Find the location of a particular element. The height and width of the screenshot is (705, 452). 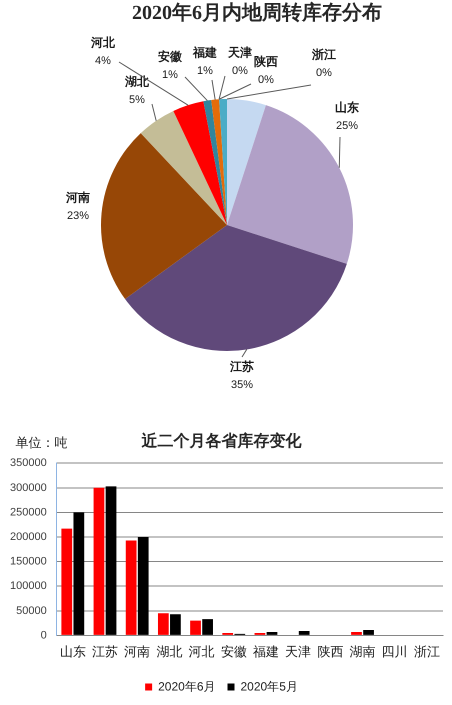

x-tick-label: 浙江 is located at coordinates (427, 651).